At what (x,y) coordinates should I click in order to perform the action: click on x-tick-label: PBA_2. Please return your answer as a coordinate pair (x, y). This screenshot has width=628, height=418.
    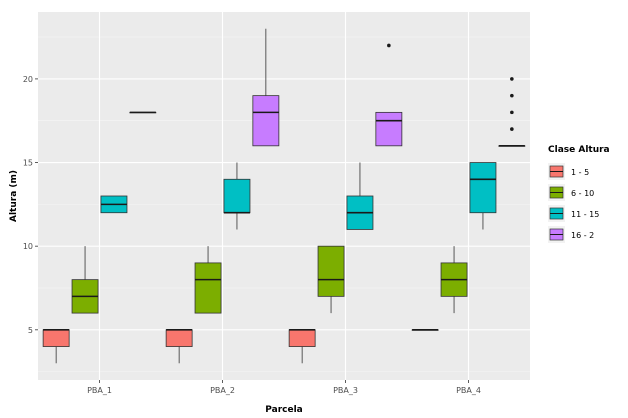
    Looking at the image, I should click on (222, 390).